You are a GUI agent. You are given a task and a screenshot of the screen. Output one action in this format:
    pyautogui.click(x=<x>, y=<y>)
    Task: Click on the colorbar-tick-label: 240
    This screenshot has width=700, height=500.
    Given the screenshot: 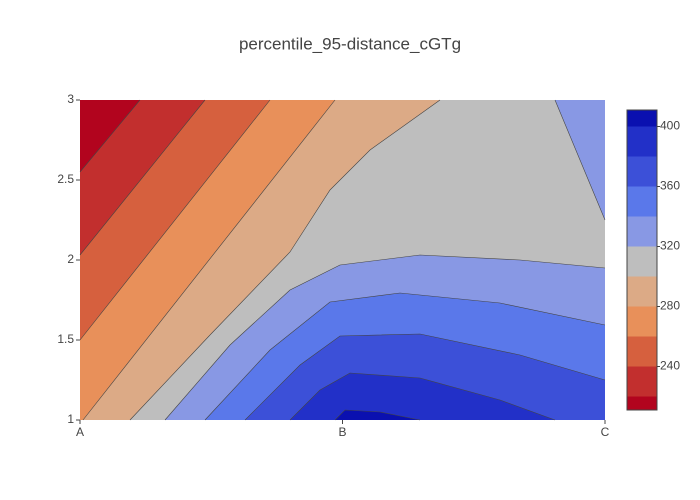 What is the action you would take?
    pyautogui.click(x=670, y=366)
    